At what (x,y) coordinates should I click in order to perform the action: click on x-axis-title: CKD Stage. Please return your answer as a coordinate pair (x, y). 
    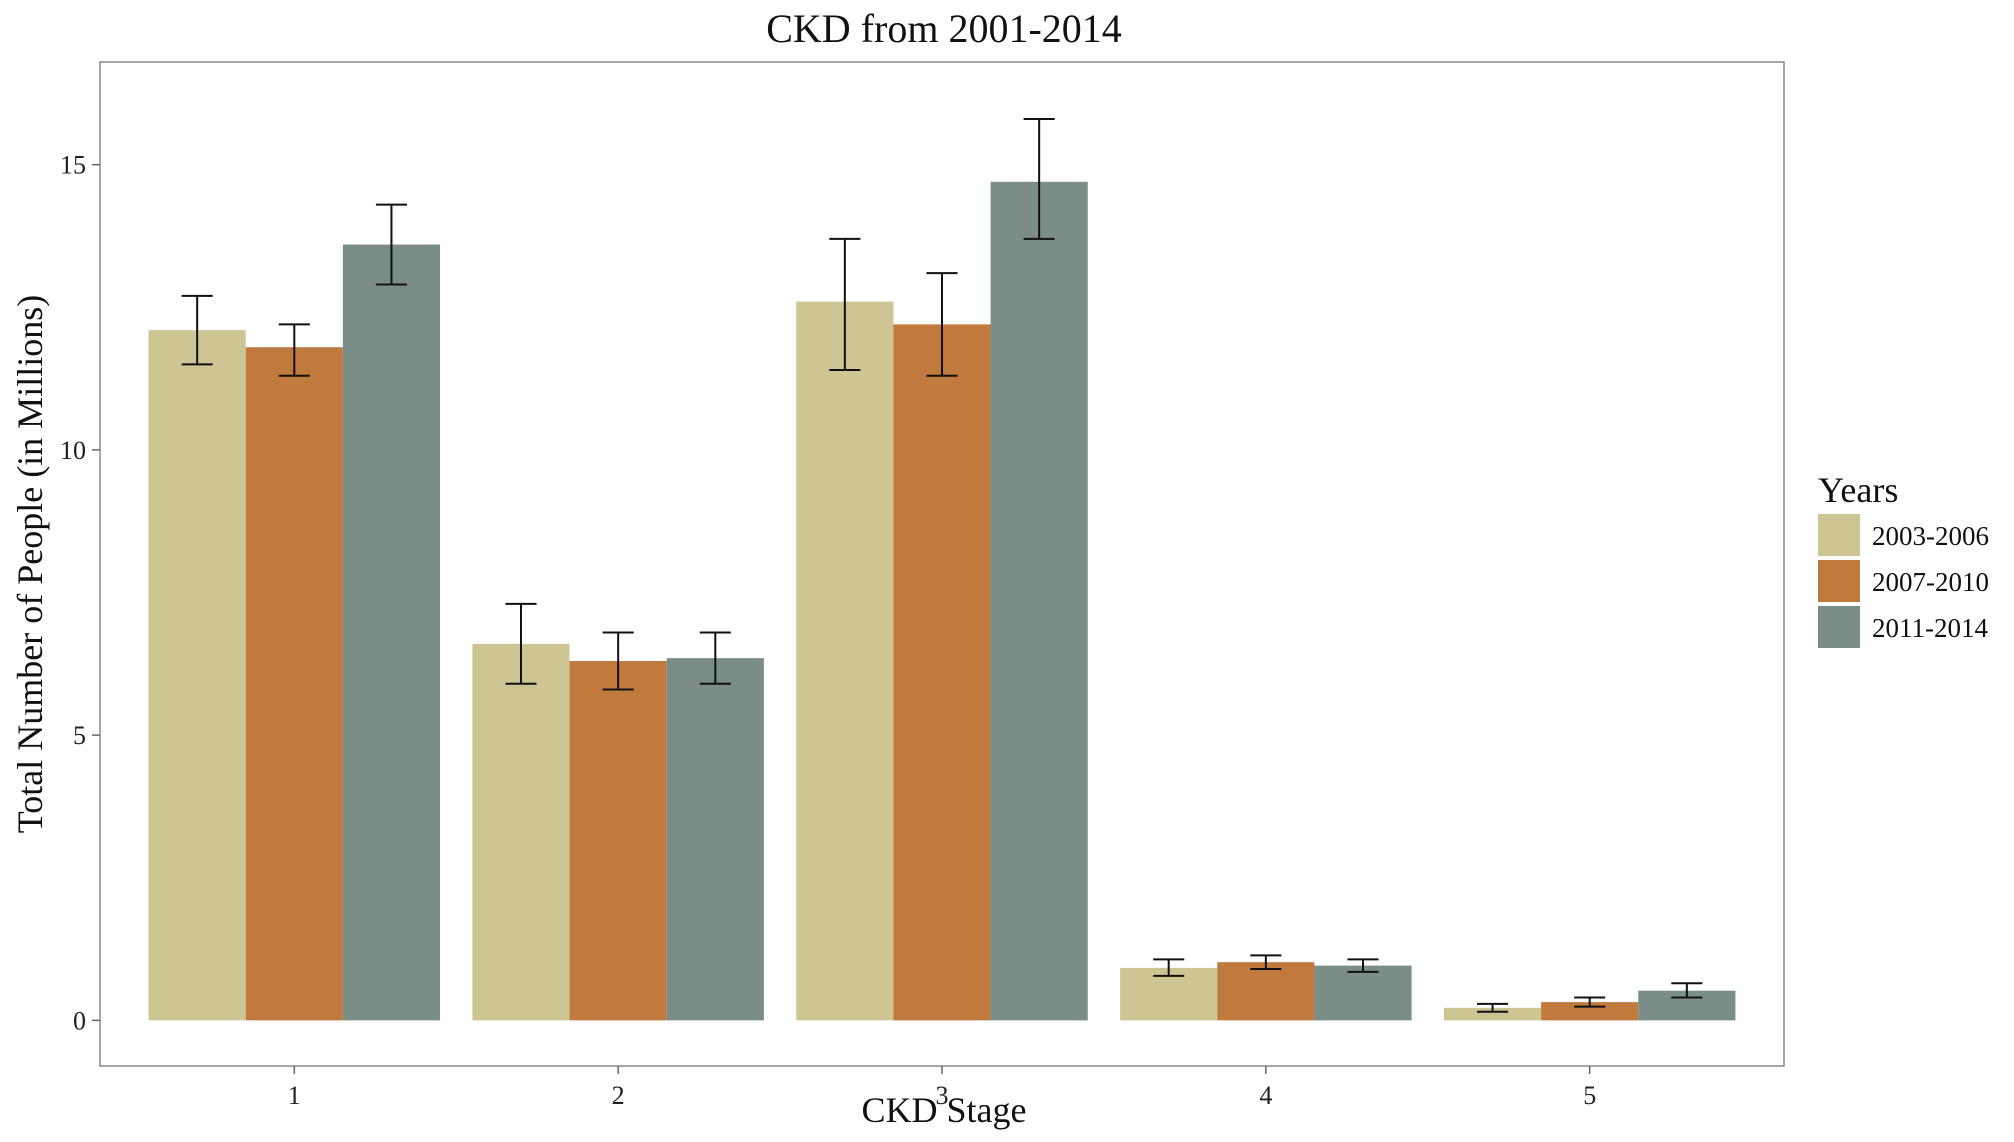
    Looking at the image, I should click on (944, 1110).